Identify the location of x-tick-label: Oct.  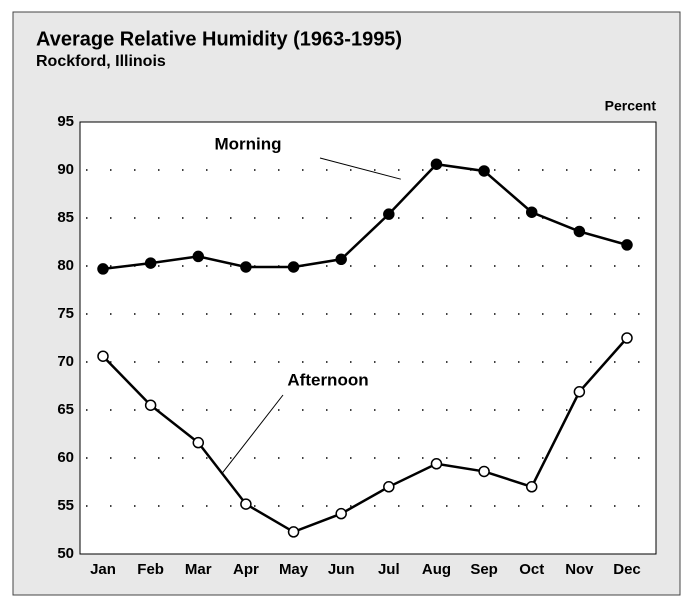
(531, 569).